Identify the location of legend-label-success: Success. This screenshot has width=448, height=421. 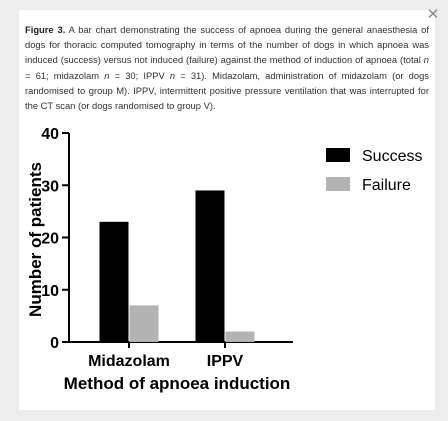
(392, 156).